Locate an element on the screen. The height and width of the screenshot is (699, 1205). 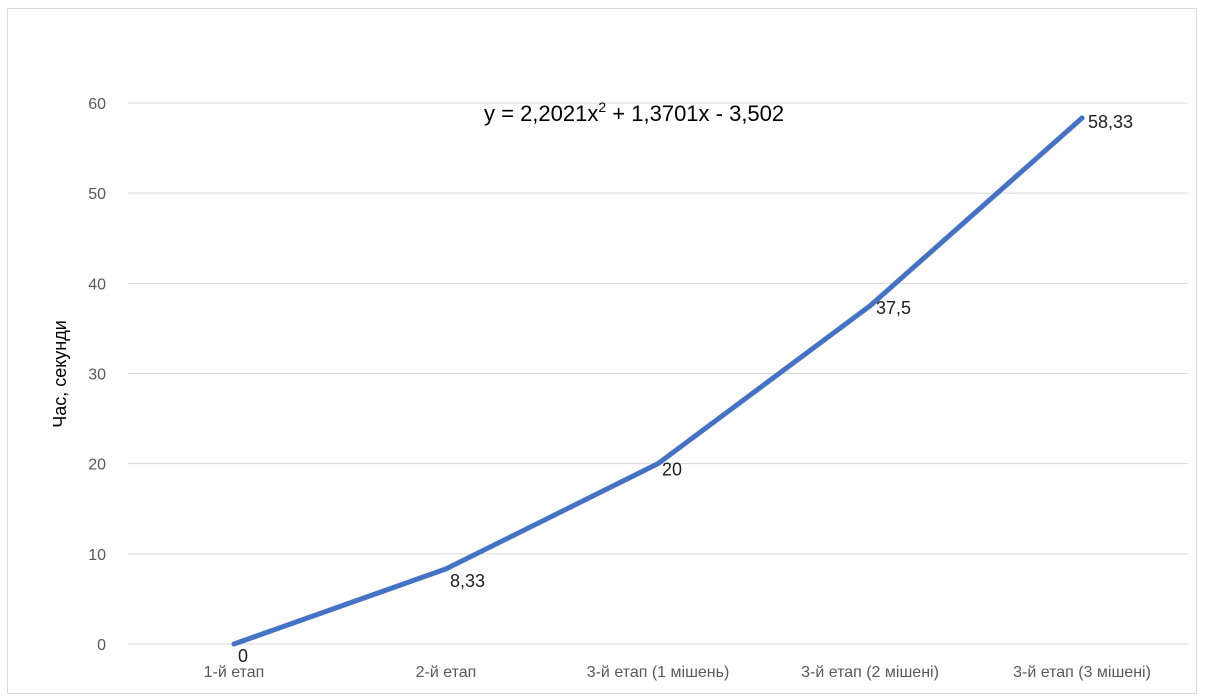
y-tick-label: 50 is located at coordinates (97, 194).